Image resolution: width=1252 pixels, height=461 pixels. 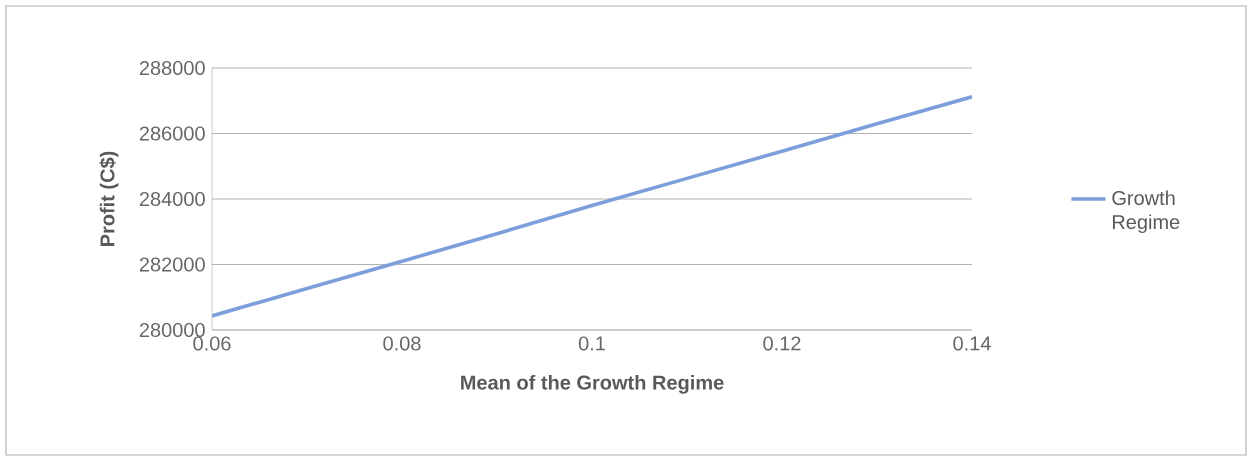 I want to click on y-tick-label: 284000, so click(x=172, y=199).